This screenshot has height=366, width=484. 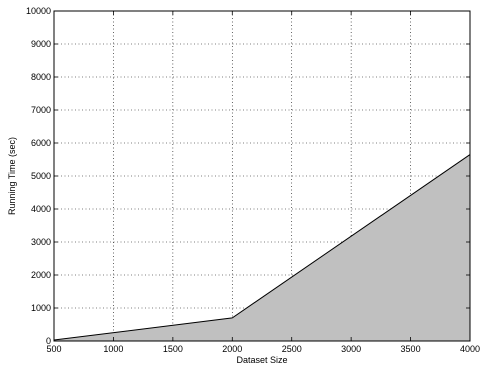 What do you see at coordinates (411, 349) in the screenshot?
I see `x-tick-label-3500: 3500` at bounding box center [411, 349].